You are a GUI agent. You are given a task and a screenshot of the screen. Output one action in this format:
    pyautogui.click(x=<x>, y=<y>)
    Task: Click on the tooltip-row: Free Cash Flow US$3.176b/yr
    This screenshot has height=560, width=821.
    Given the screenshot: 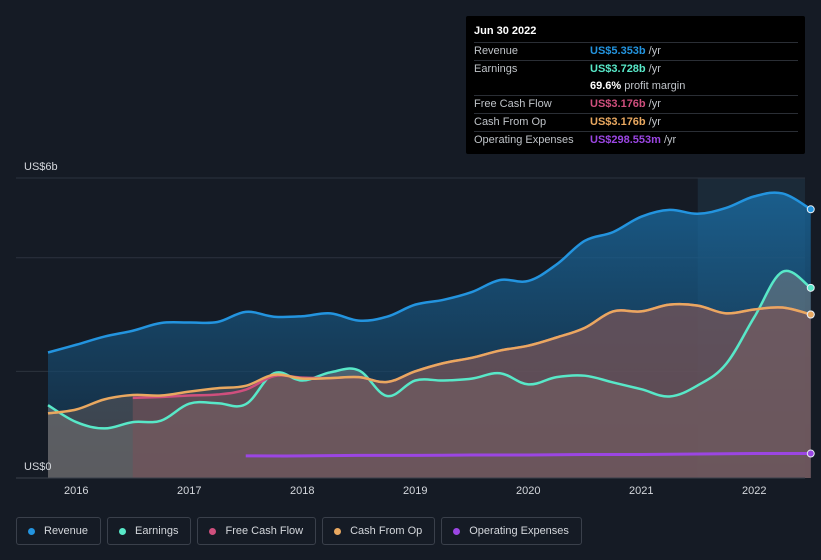 What is the action you would take?
    pyautogui.click(x=636, y=104)
    